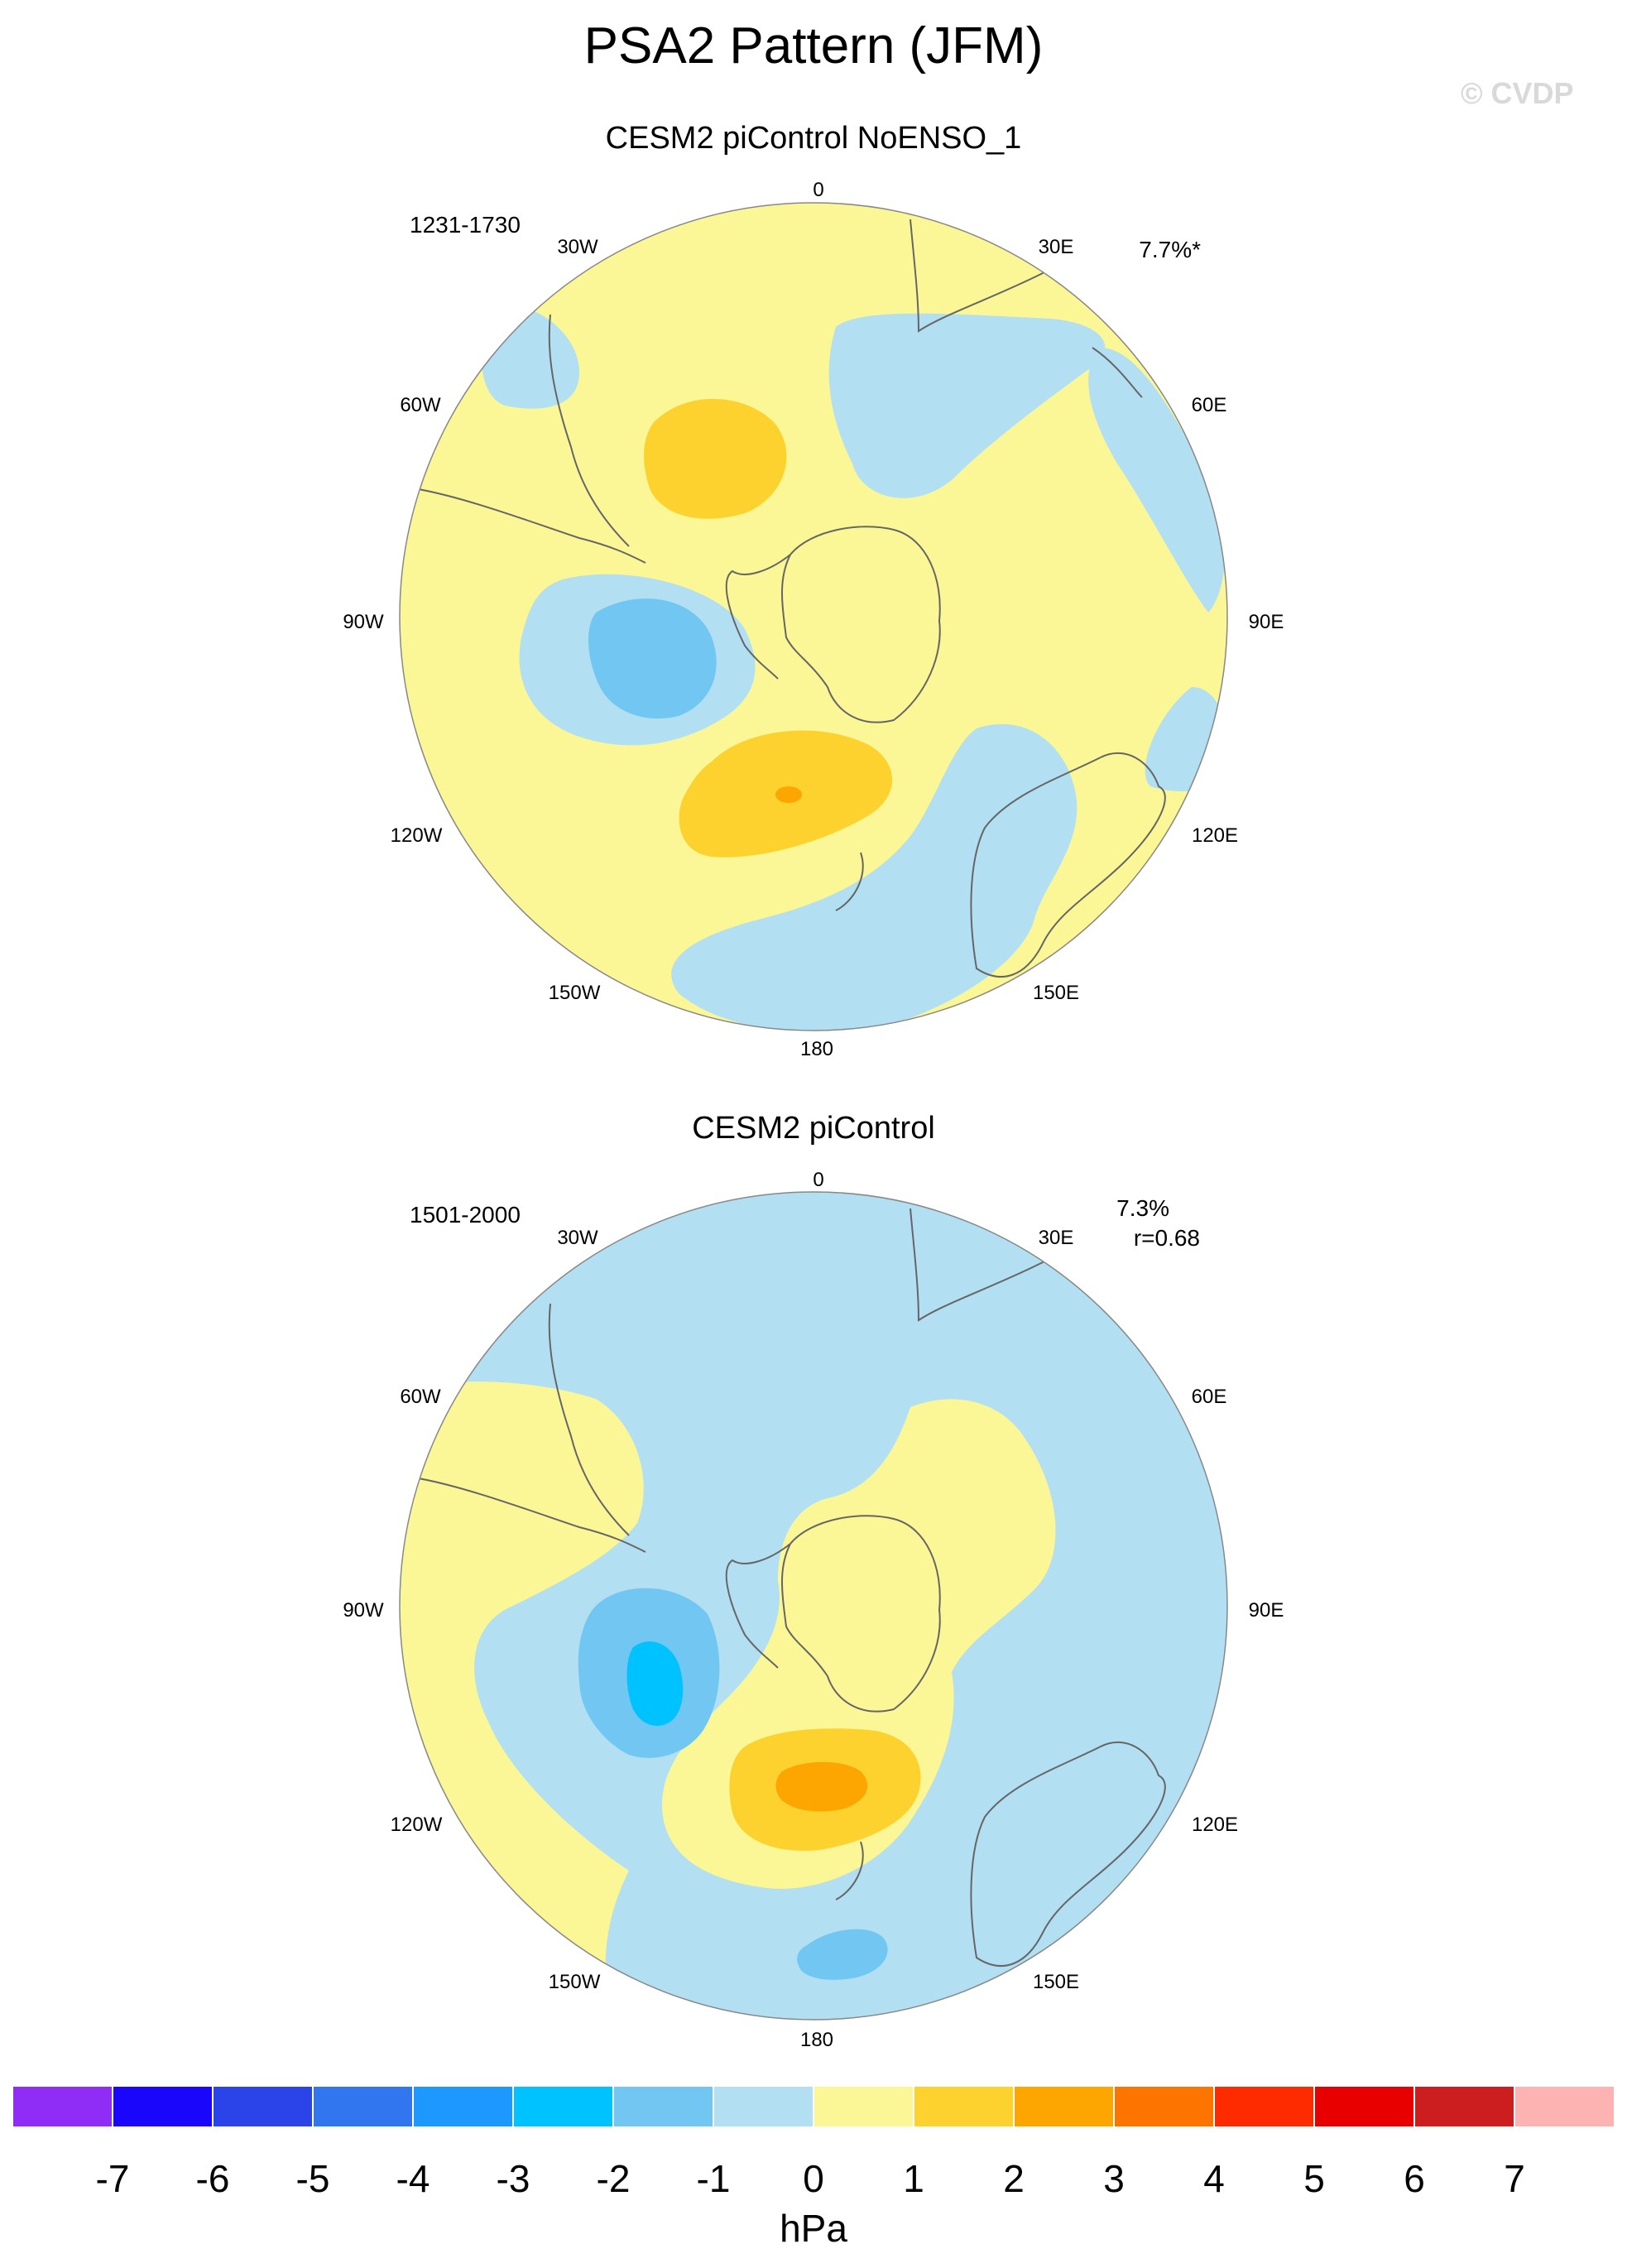 The height and width of the screenshot is (2268, 1627). Describe the element at coordinates (420, 1397) in the screenshot. I see `panel-2-lon-label: 60W` at that location.